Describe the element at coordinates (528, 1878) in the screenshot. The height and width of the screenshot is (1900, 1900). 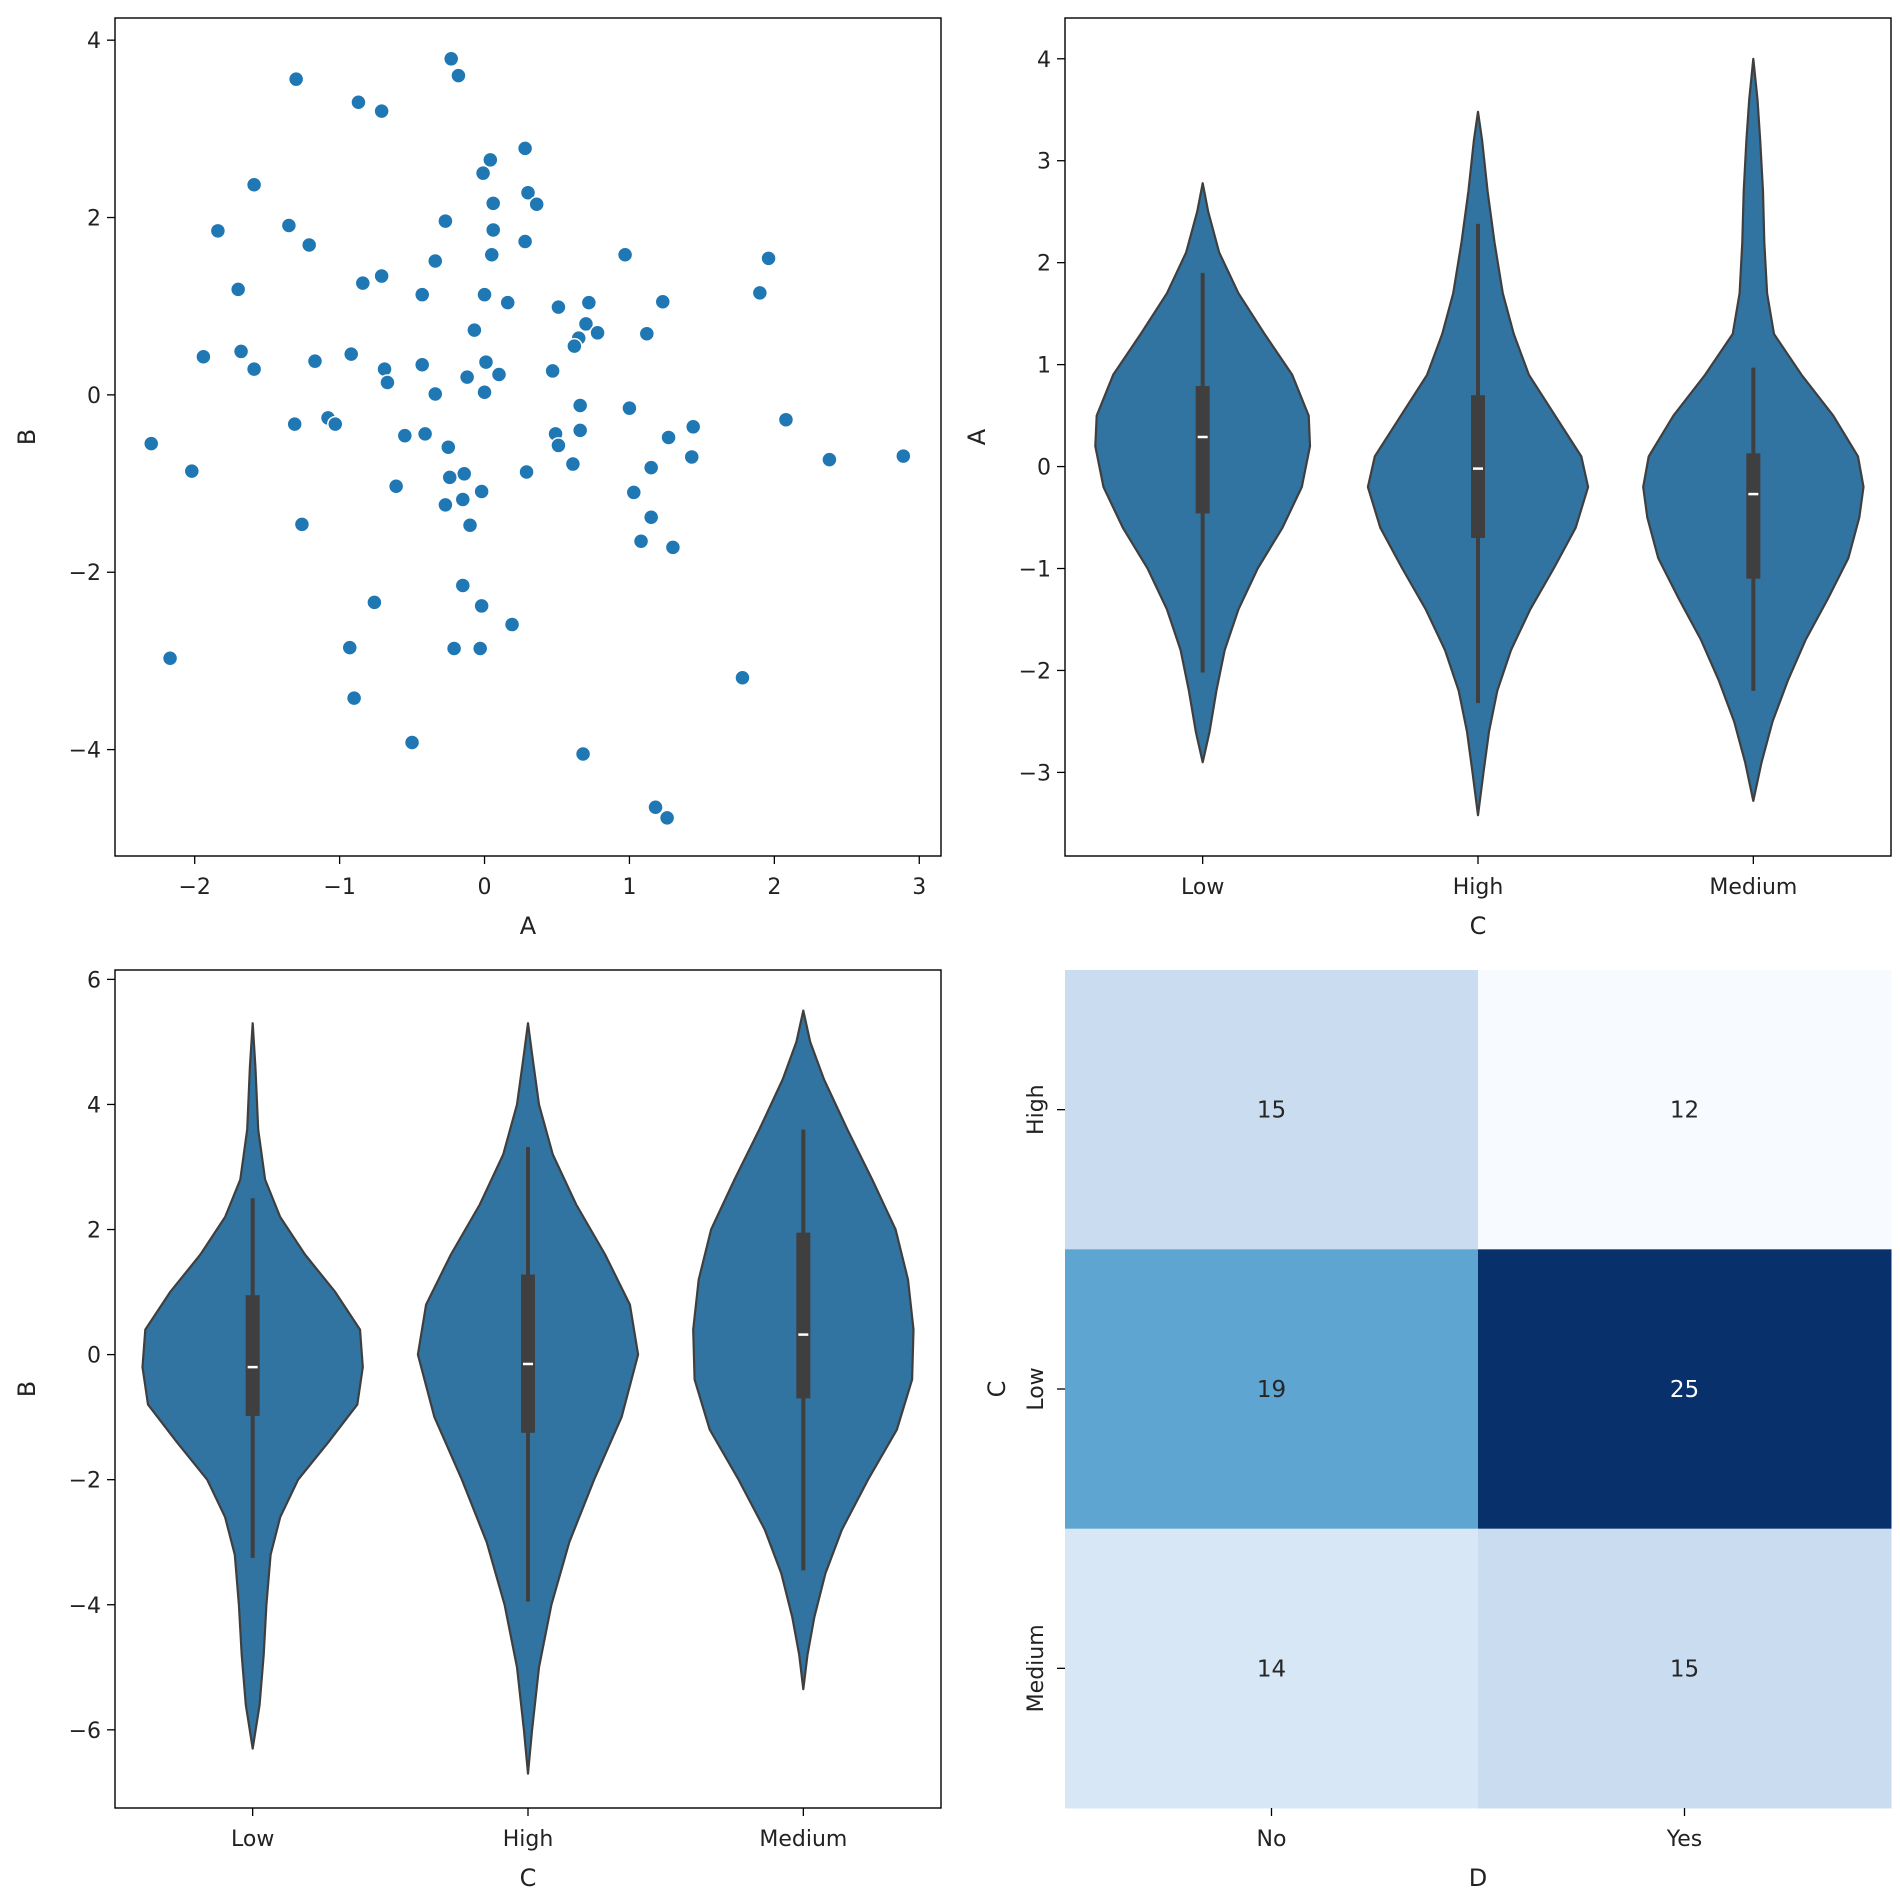
I see `x-axis-label: C` at that location.